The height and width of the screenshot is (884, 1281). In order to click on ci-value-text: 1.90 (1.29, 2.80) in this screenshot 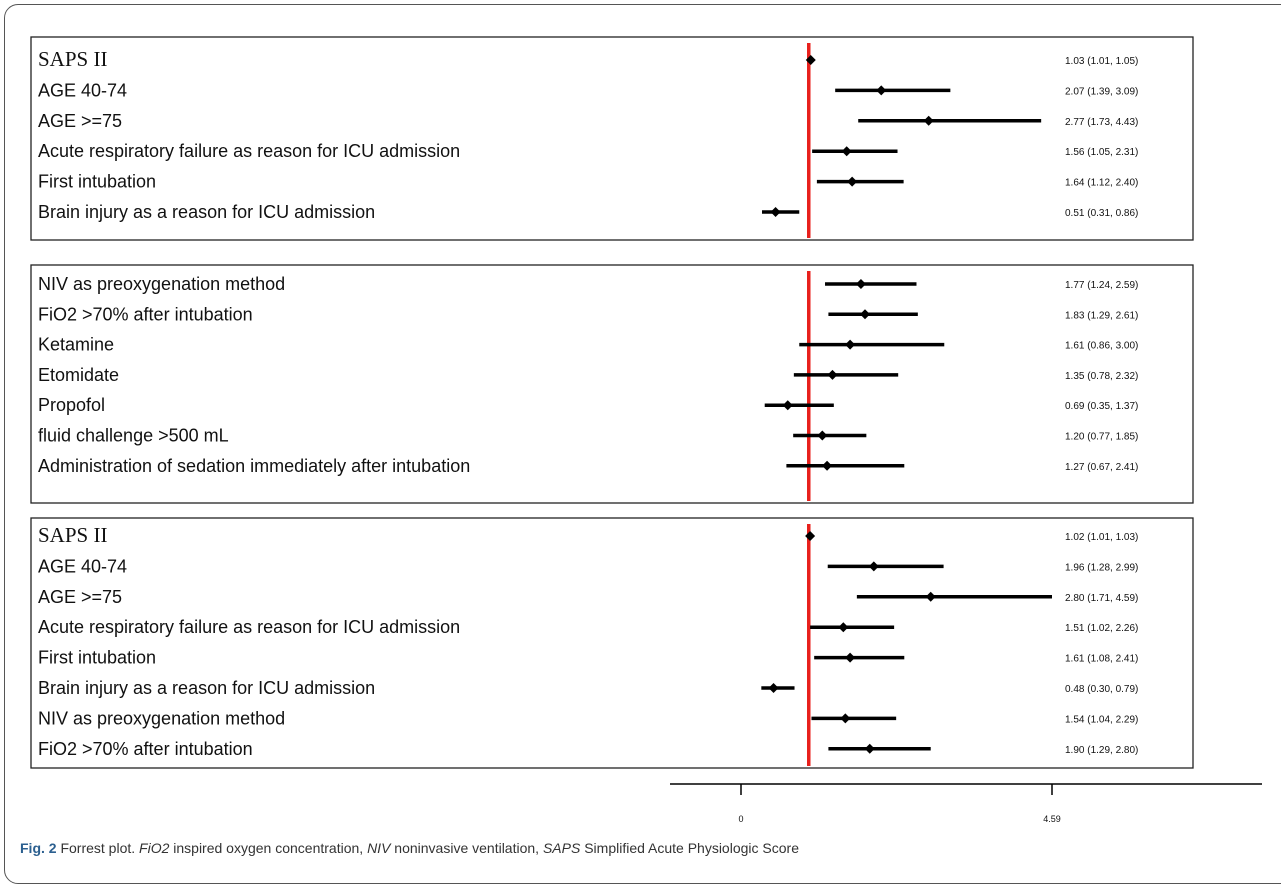, I will do `click(1101, 750)`.